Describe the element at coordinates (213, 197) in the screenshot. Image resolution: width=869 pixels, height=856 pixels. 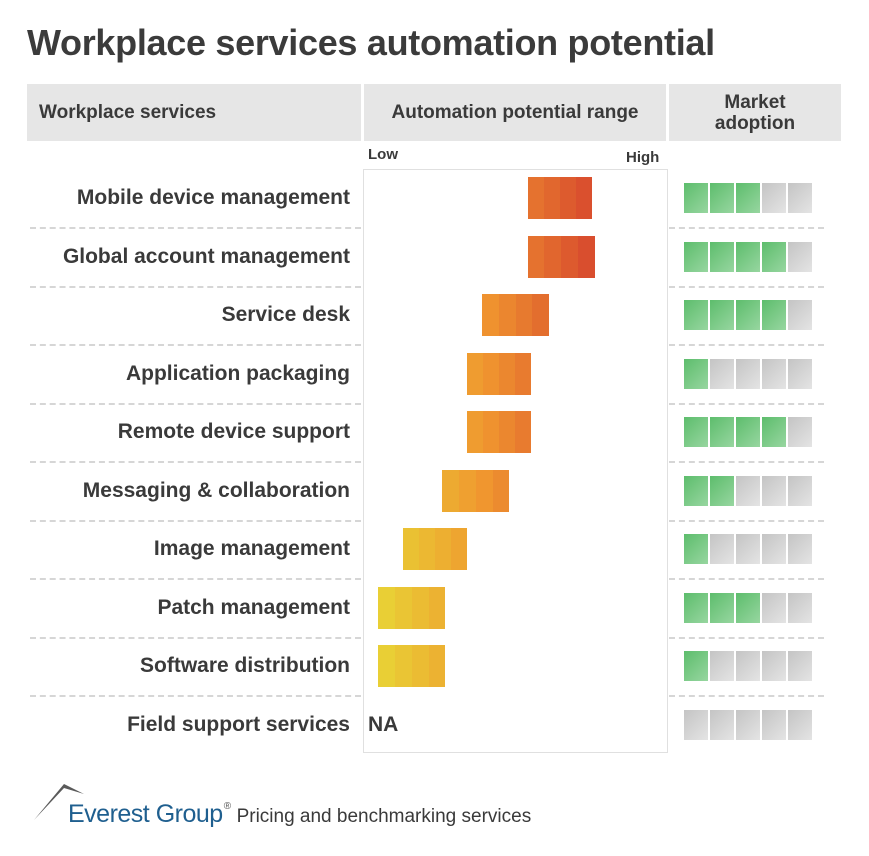
I see `service-label: Mobile device management` at that location.